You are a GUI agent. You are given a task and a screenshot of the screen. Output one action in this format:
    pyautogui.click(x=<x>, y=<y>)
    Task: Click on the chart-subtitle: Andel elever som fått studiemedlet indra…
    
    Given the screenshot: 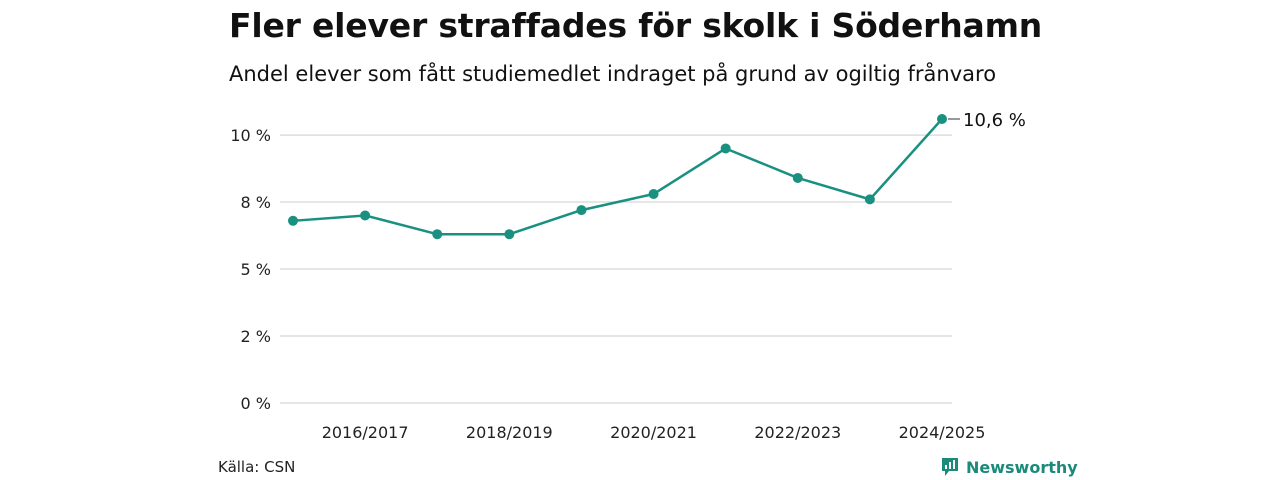 What is the action you would take?
    pyautogui.click(x=613, y=74)
    